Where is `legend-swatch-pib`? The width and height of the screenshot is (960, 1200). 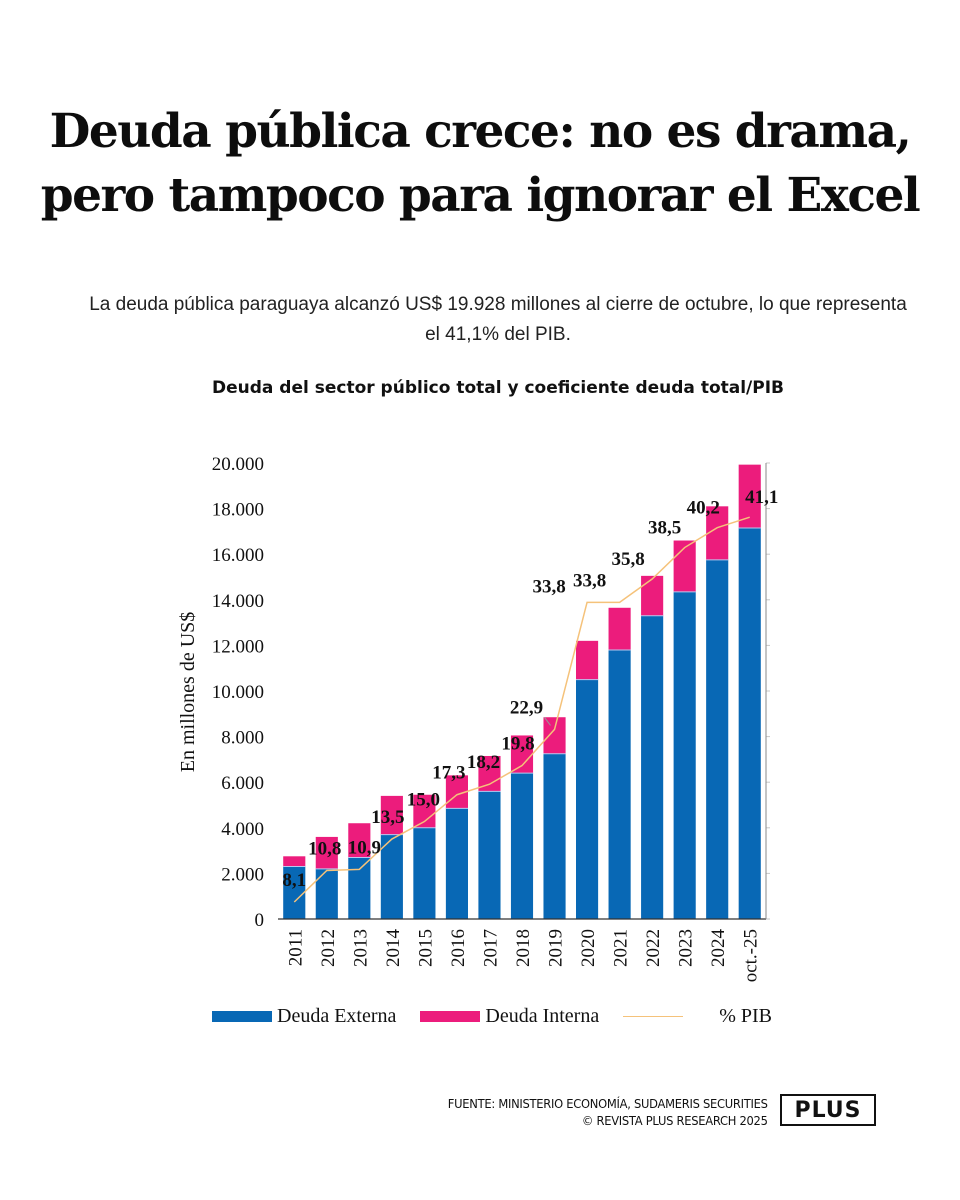 legend-swatch-pib is located at coordinates (653, 1016).